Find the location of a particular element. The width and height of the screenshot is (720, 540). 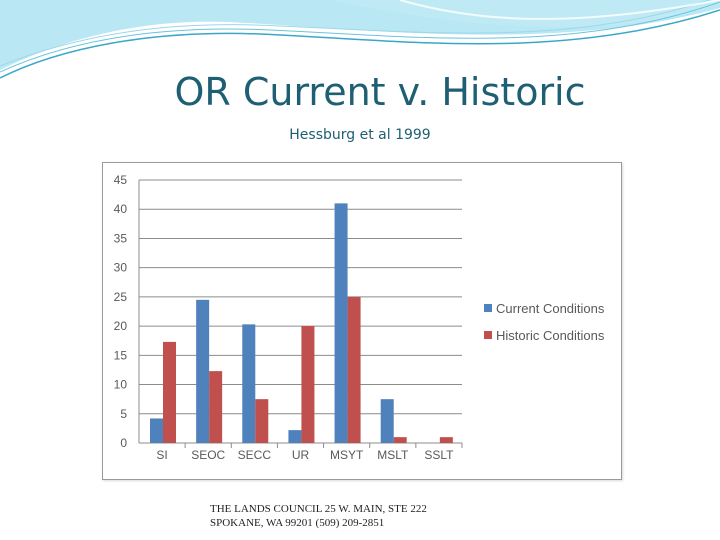

bar-historic-mslt is located at coordinates (400, 440).